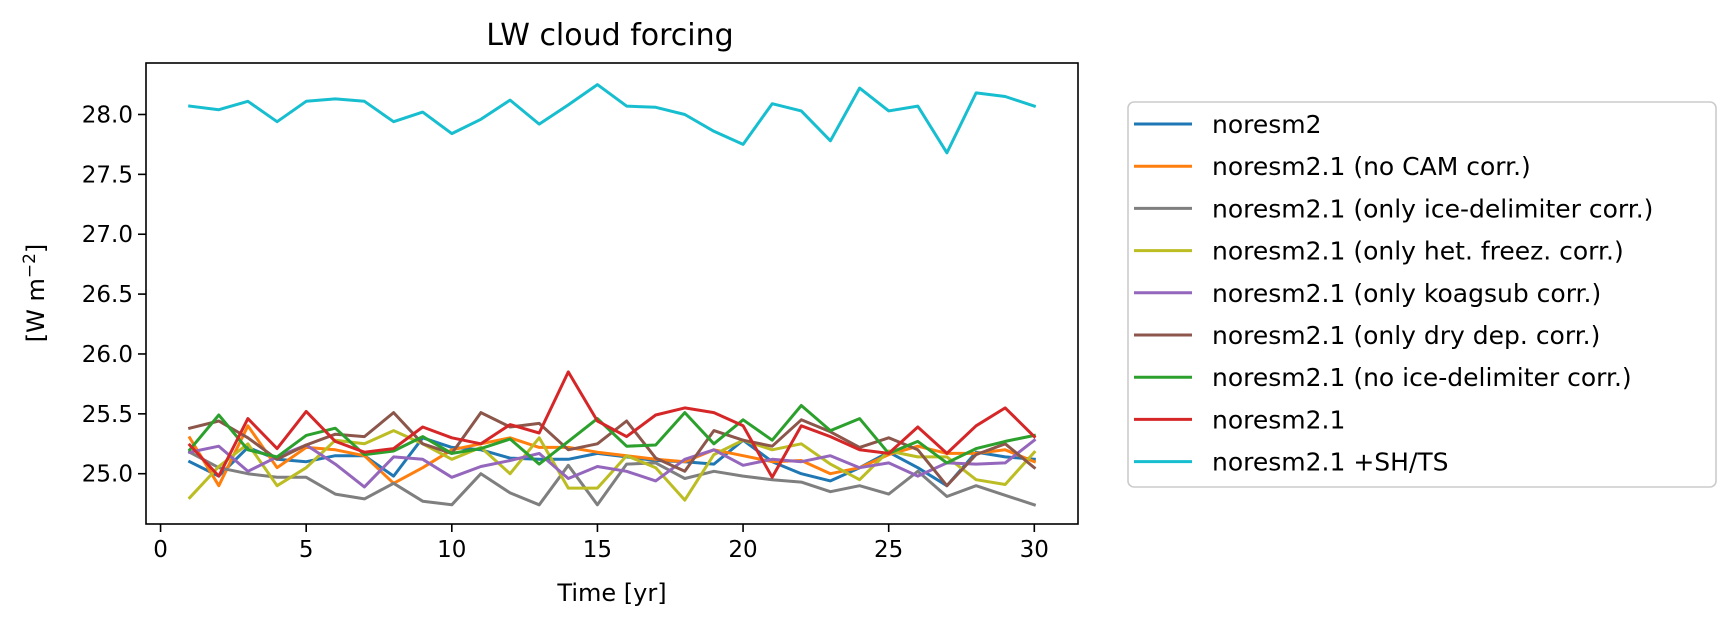 The height and width of the screenshot is (631, 1733). Describe the element at coordinates (107, 355) in the screenshot. I see `y-tick-label: 26.0` at that location.